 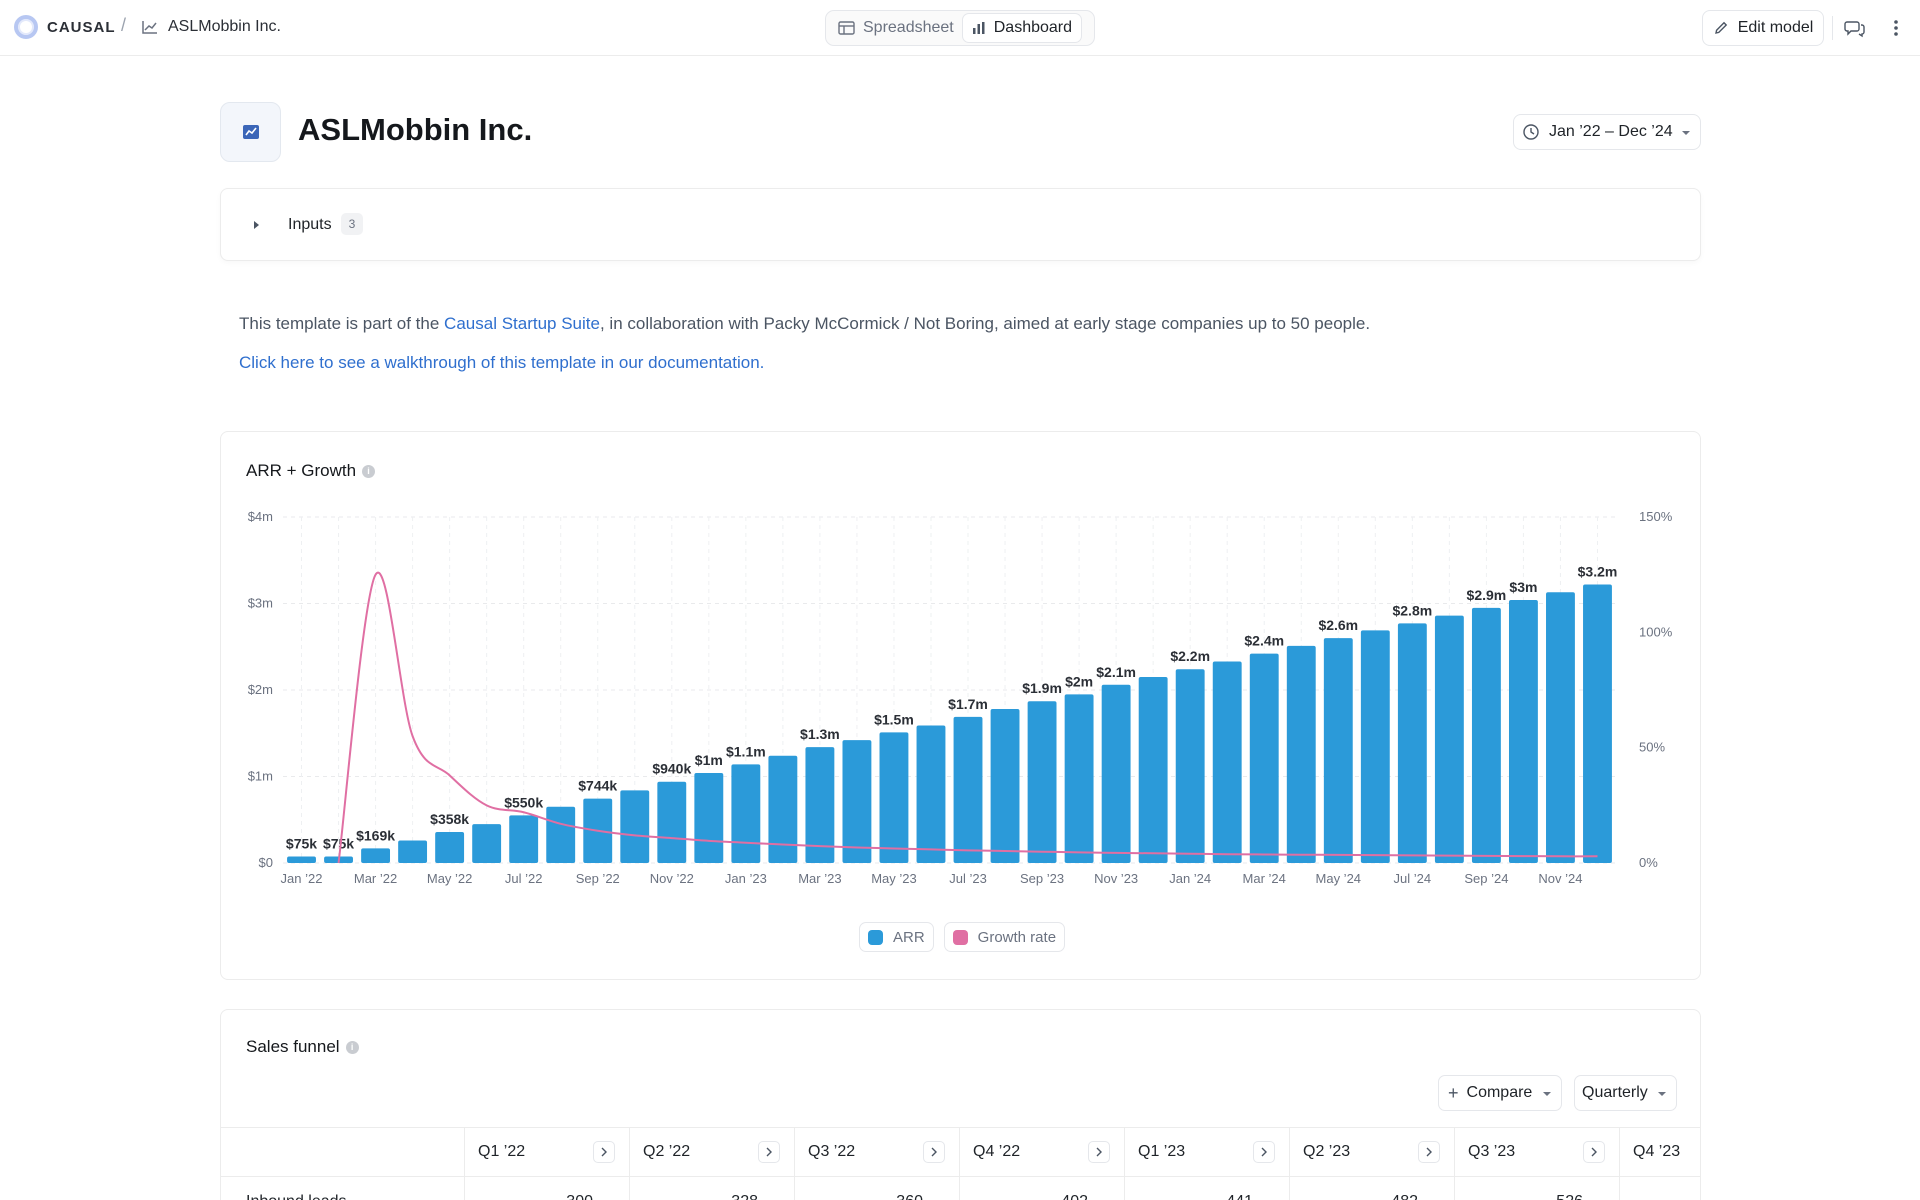 I want to click on causal-startup-suite-link: Causal Startup Suite, so click(x=522, y=323).